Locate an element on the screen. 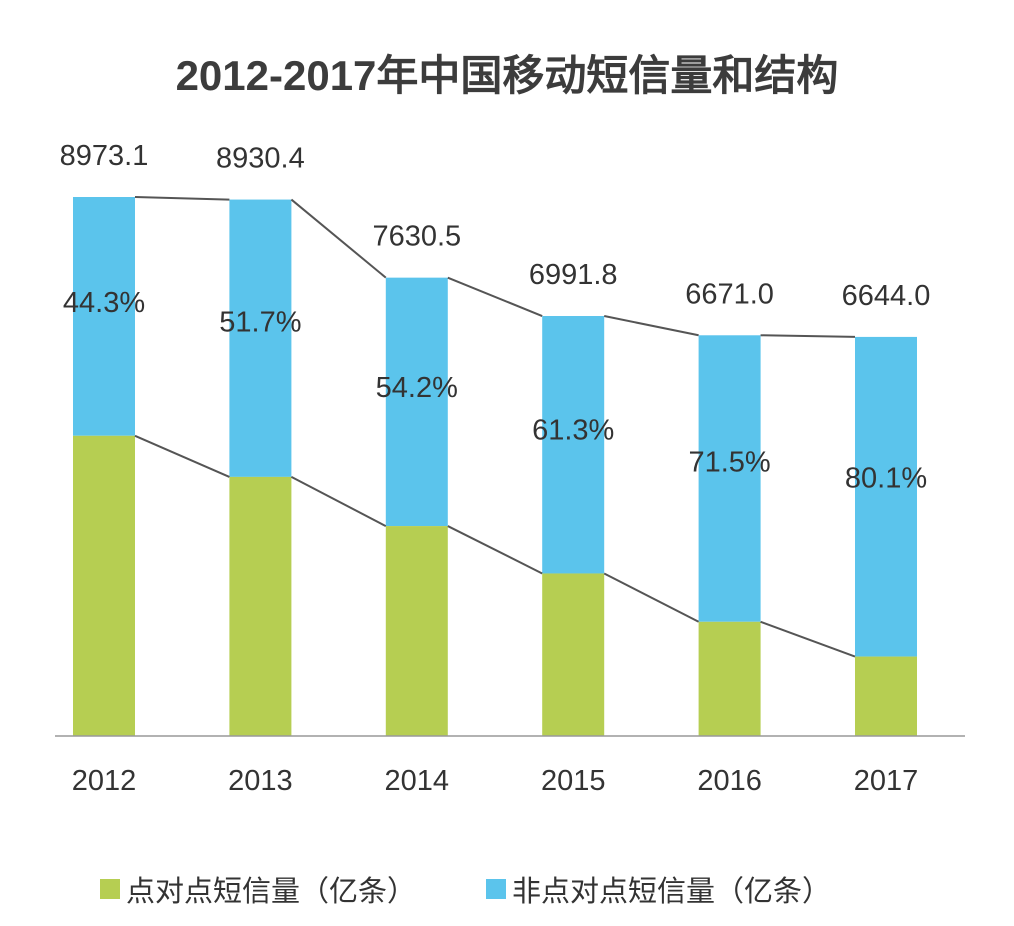  total-label-2014: 7630.5 is located at coordinates (416, 237).